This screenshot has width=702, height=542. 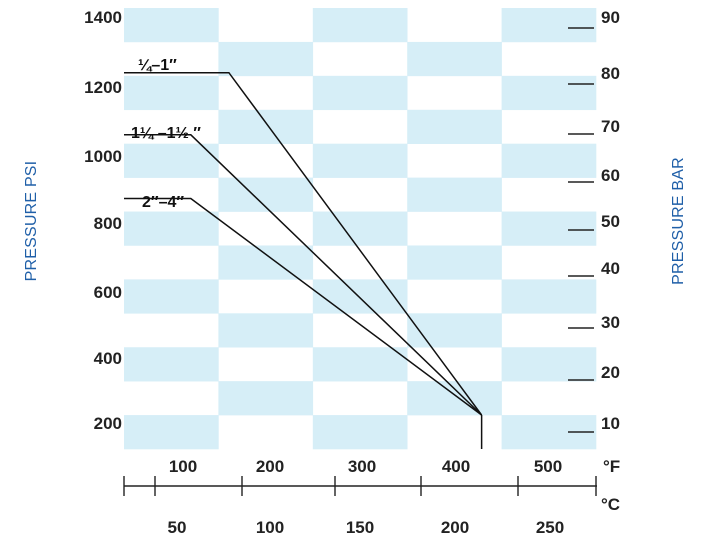 I want to click on fahrenheit-unit-label: °F, so click(x=611, y=466).